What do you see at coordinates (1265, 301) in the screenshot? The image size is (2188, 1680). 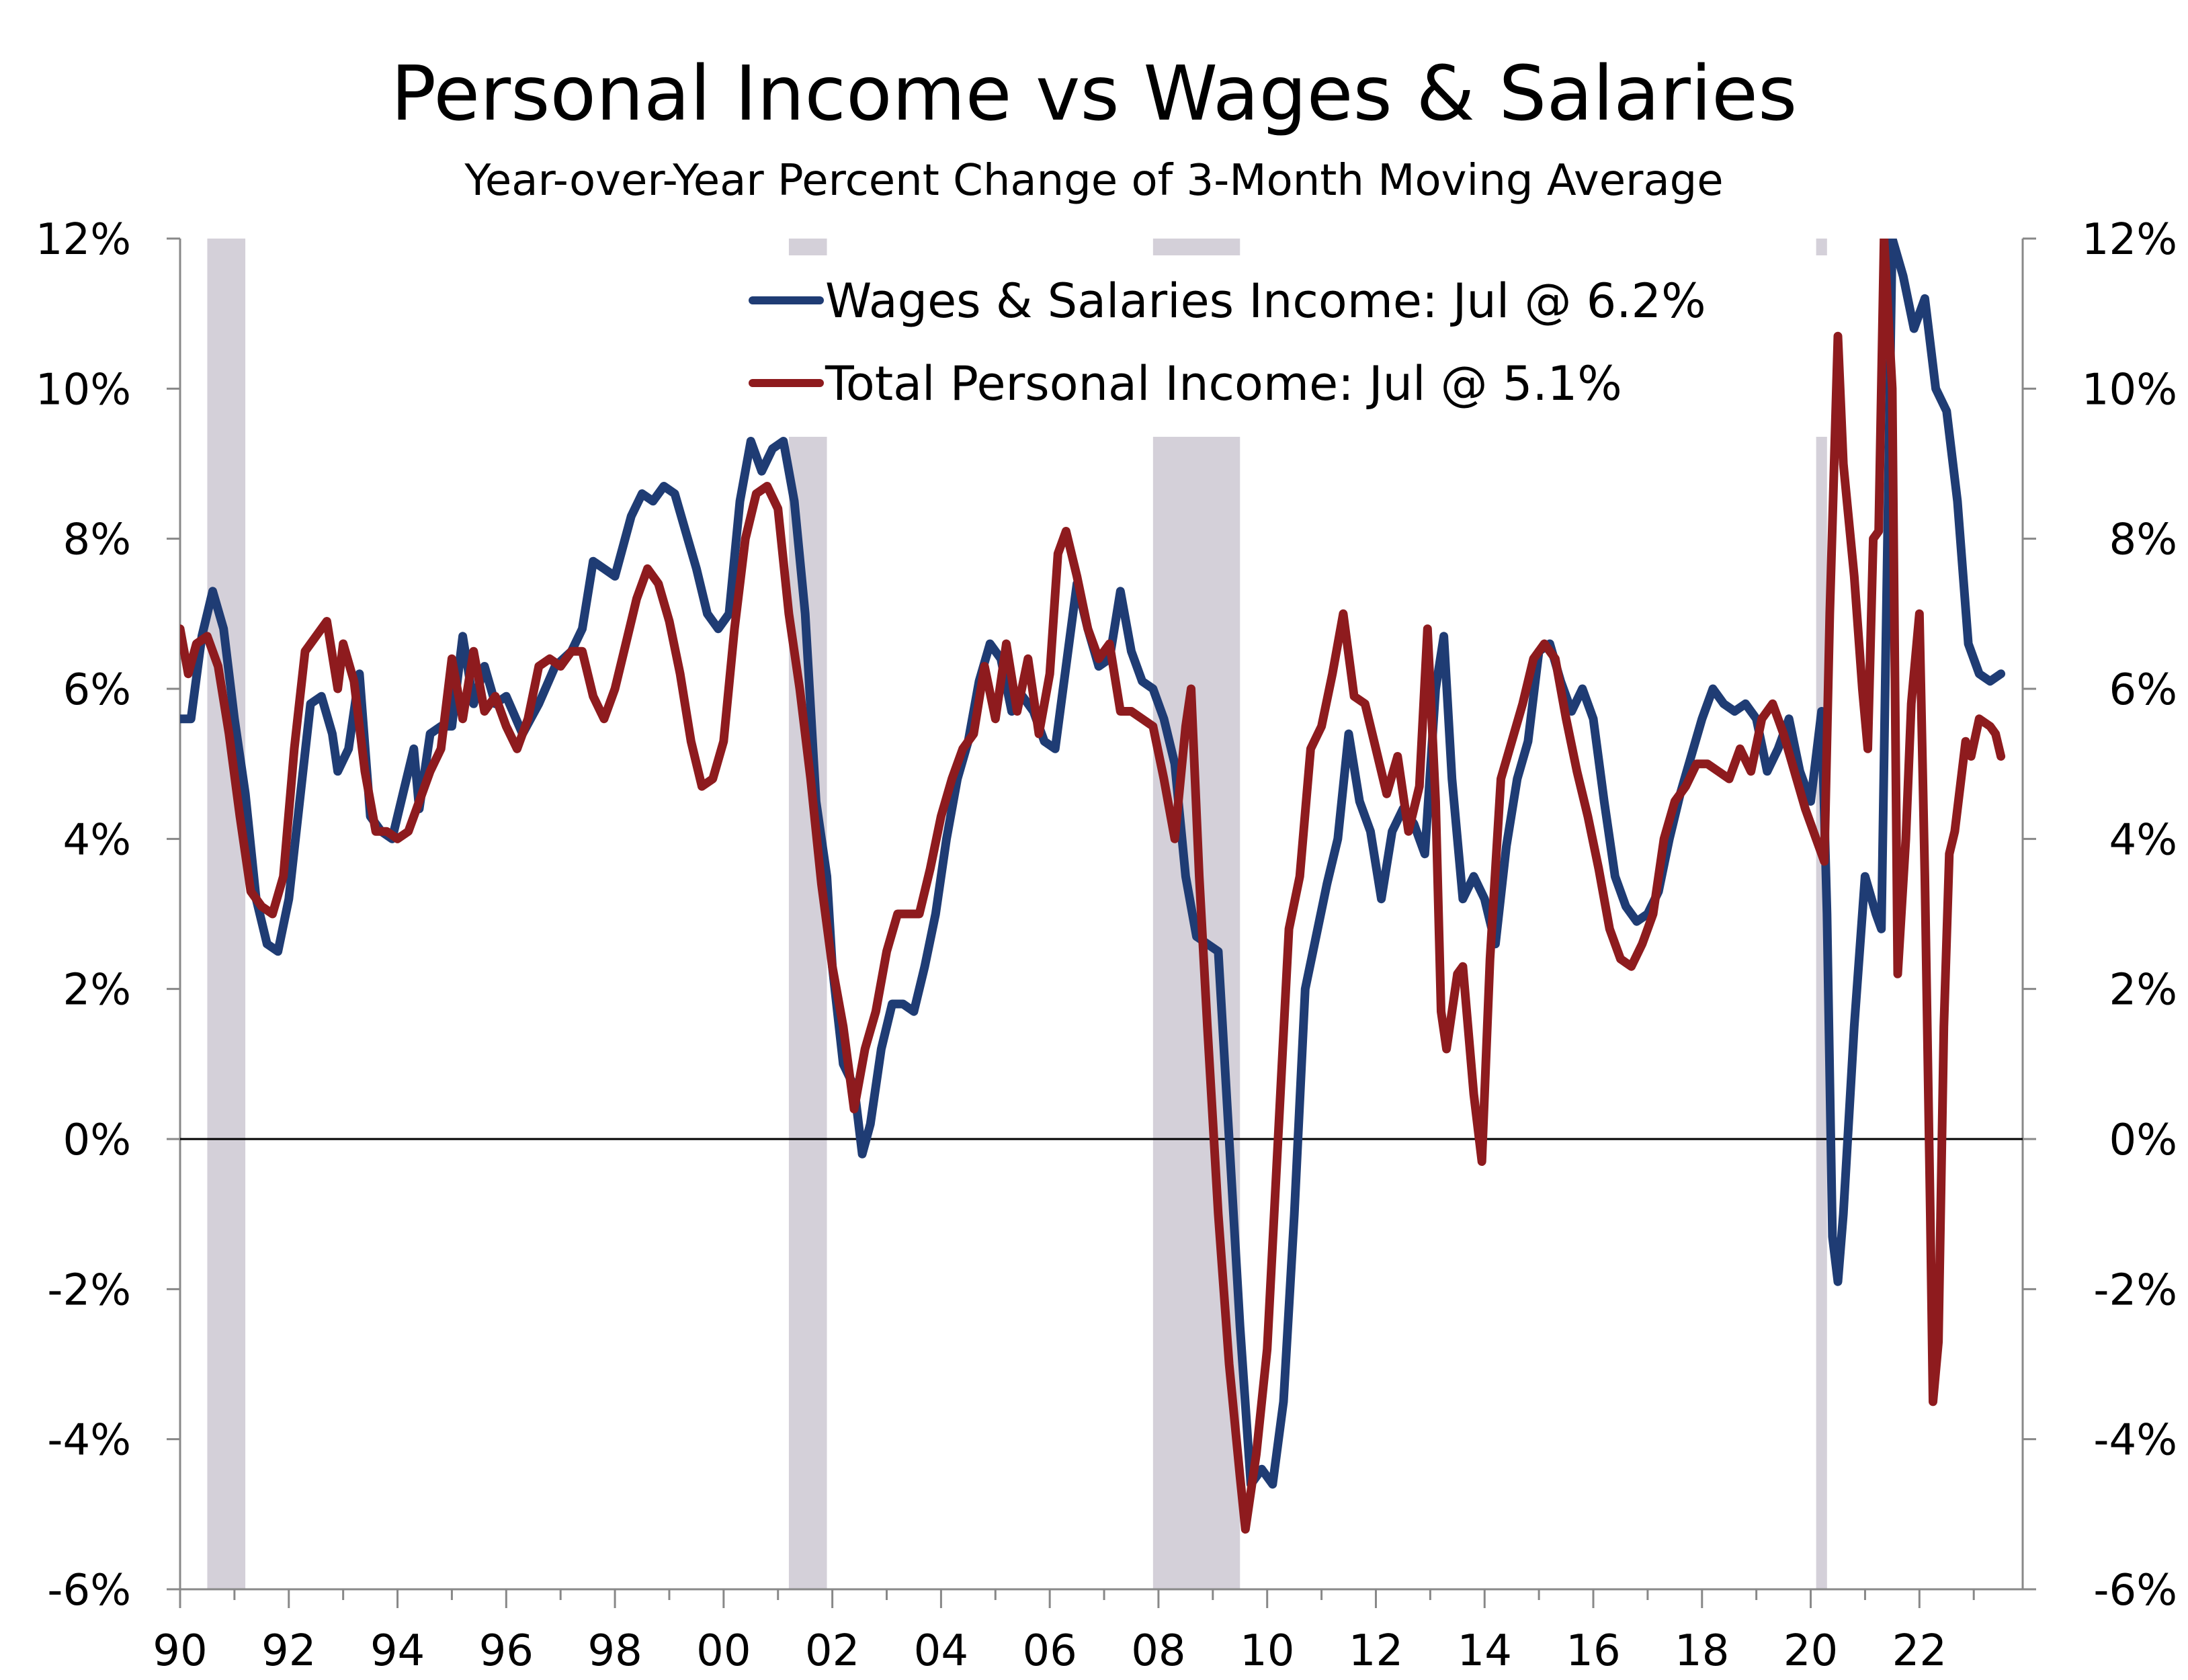 I see `legend-label-wages: Wages & Salaries Income: Jul @ 6.2%` at bounding box center [1265, 301].